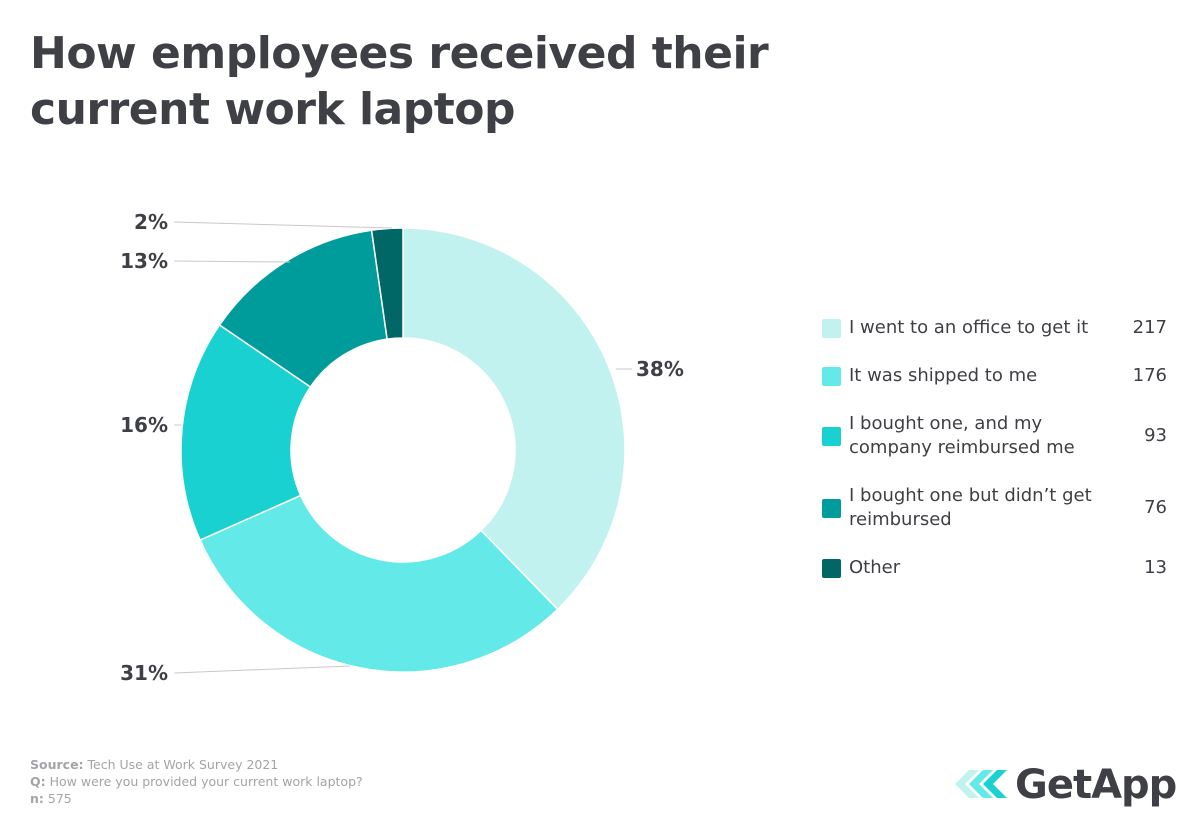 The width and height of the screenshot is (1200, 820). Describe the element at coordinates (660, 369) in the screenshot. I see `percent-label: 38%` at that location.